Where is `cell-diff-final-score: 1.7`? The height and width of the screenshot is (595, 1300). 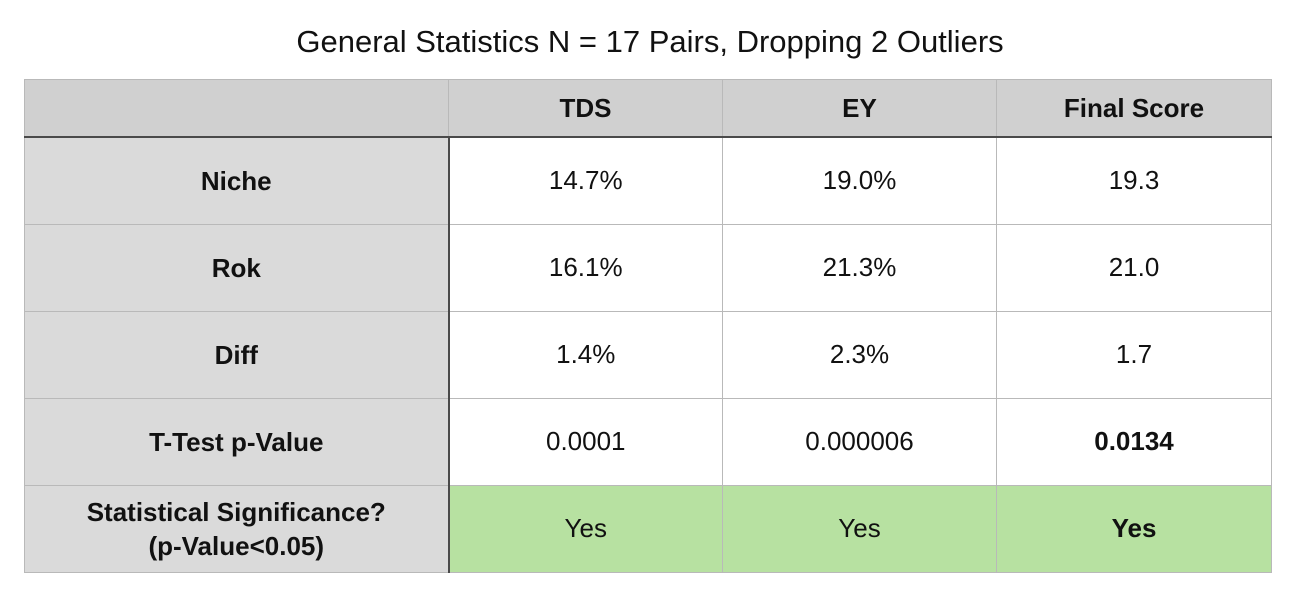 cell-diff-final-score: 1.7 is located at coordinates (1134, 354).